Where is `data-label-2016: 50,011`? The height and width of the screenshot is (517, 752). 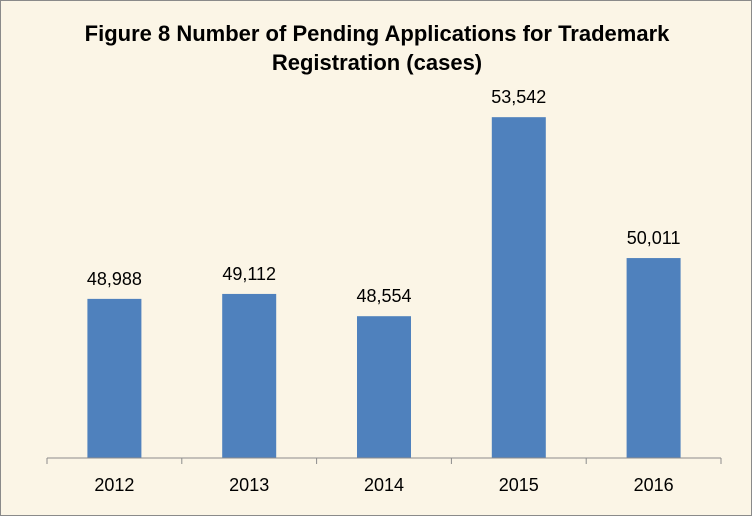 data-label-2016: 50,011 is located at coordinates (654, 238).